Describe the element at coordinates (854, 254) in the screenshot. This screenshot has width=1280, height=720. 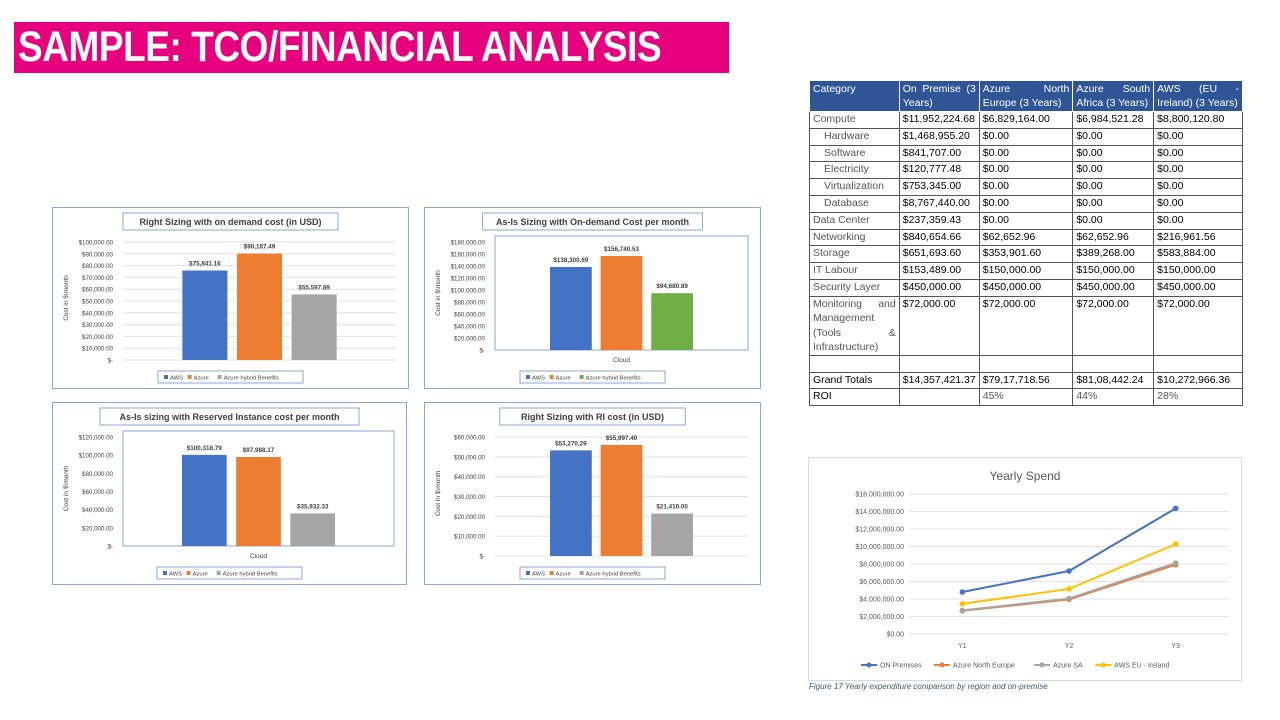
I see `row-category: Storage` at that location.